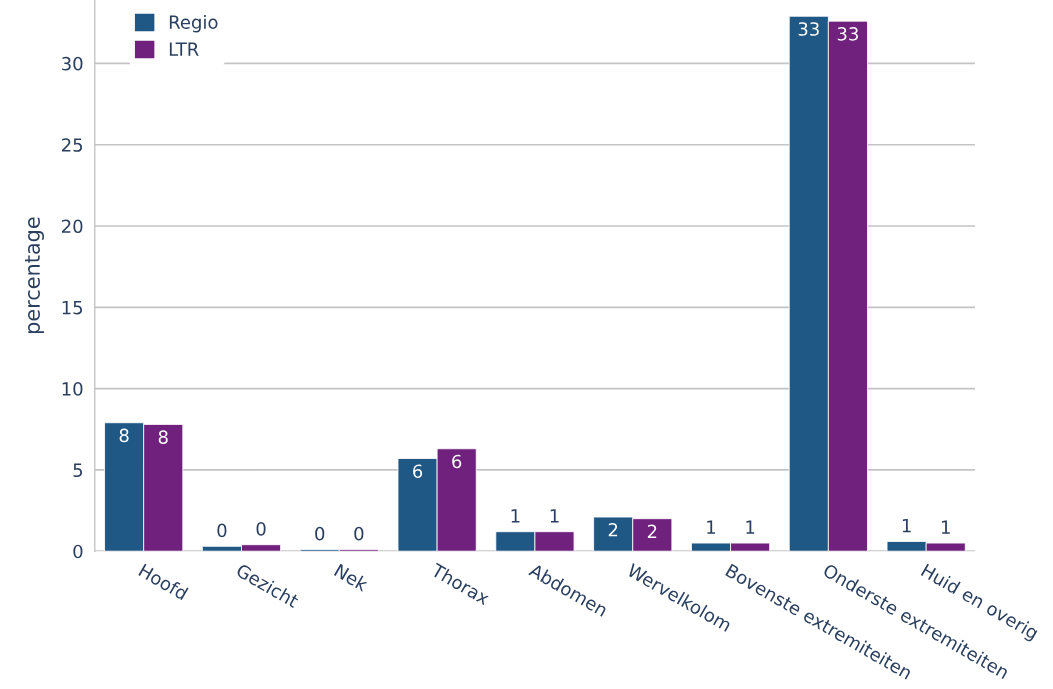 This screenshot has width=1053, height=689. What do you see at coordinates (35, 275) in the screenshot?
I see `y-axis-title: percentage` at bounding box center [35, 275].